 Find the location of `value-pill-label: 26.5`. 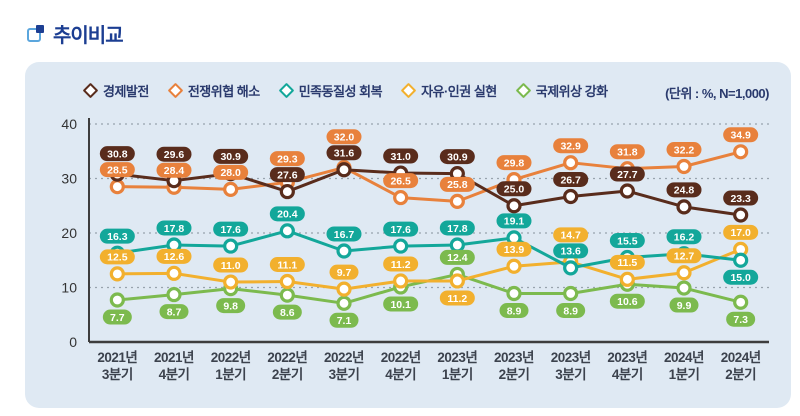

value-pill-label: 26.5 is located at coordinates (400, 181).